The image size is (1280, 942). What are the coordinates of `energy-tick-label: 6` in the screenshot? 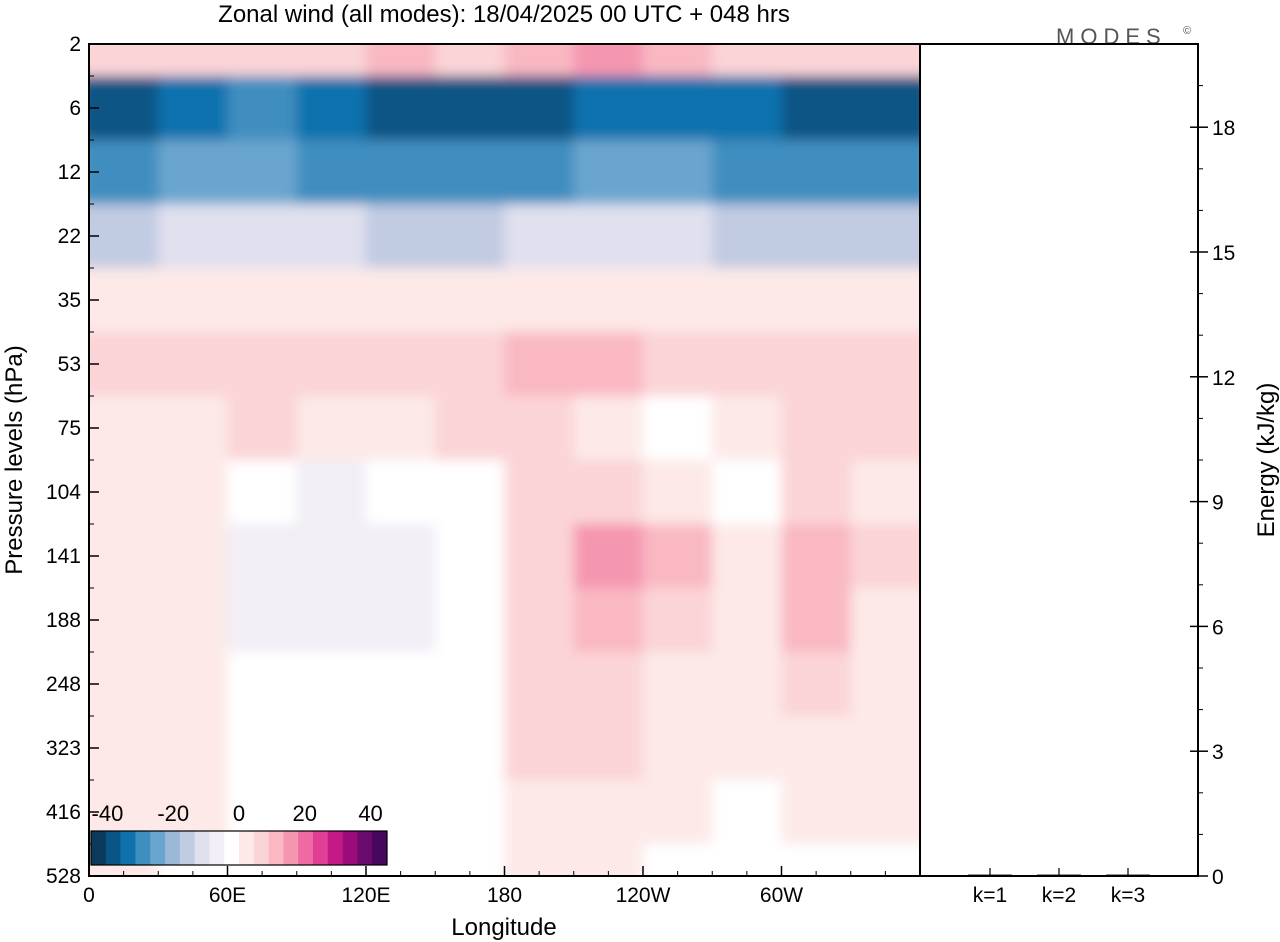 It's located at (1218, 627).